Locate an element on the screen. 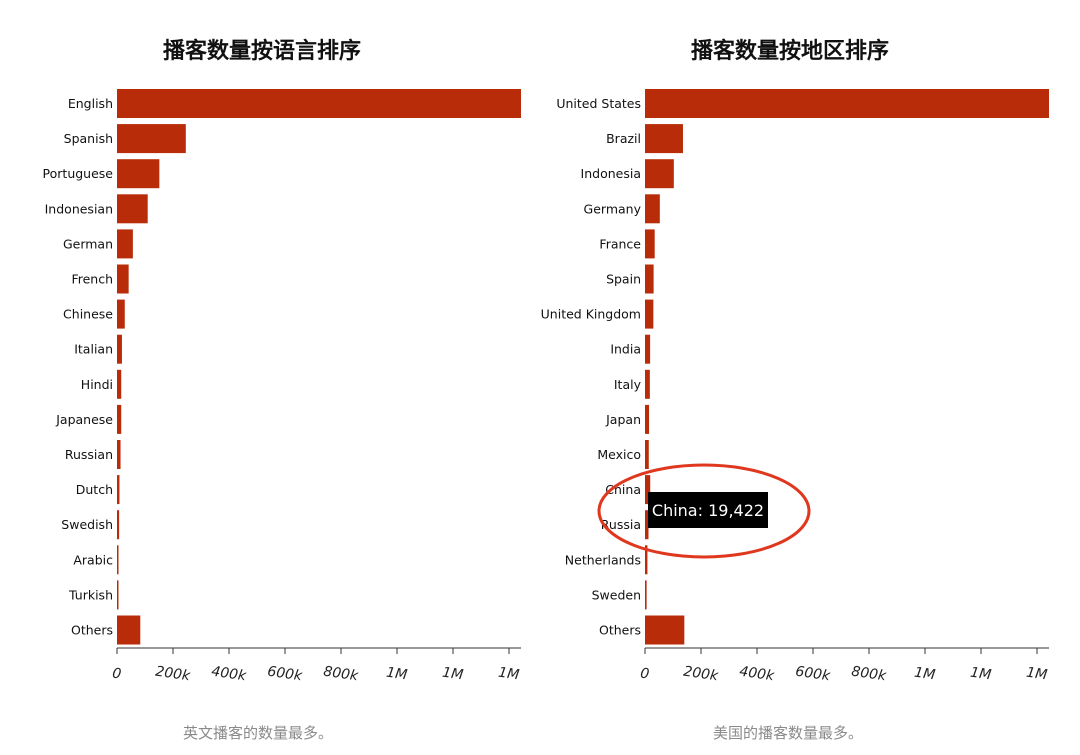 The image size is (1080, 755). bar-german is located at coordinates (125, 244).